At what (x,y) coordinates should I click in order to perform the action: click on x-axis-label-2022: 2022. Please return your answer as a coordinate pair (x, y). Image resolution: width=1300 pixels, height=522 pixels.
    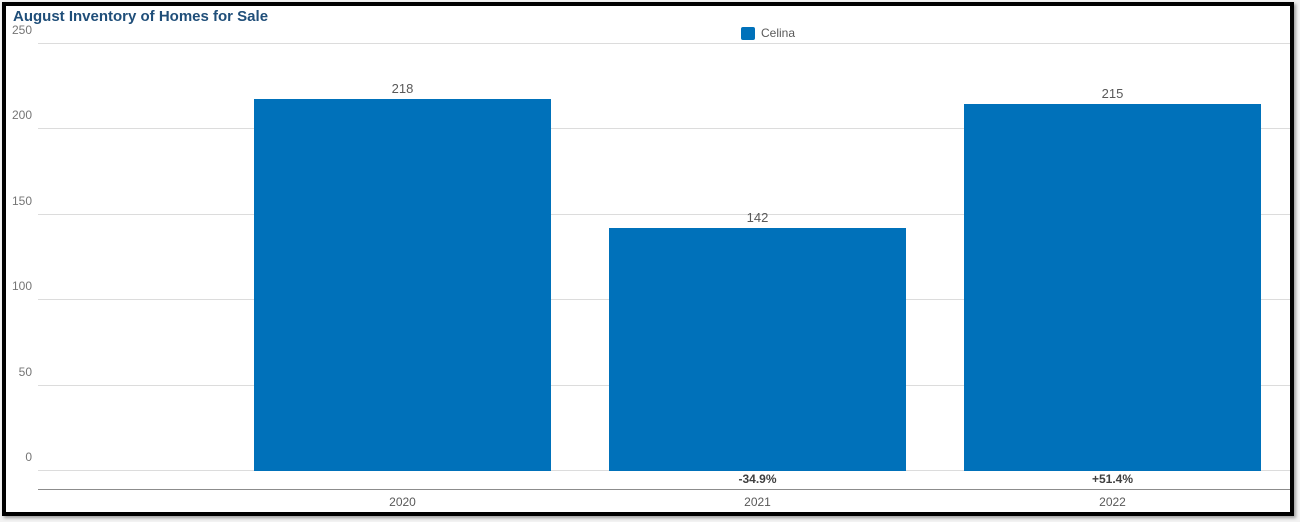
    Looking at the image, I should click on (1112, 502).